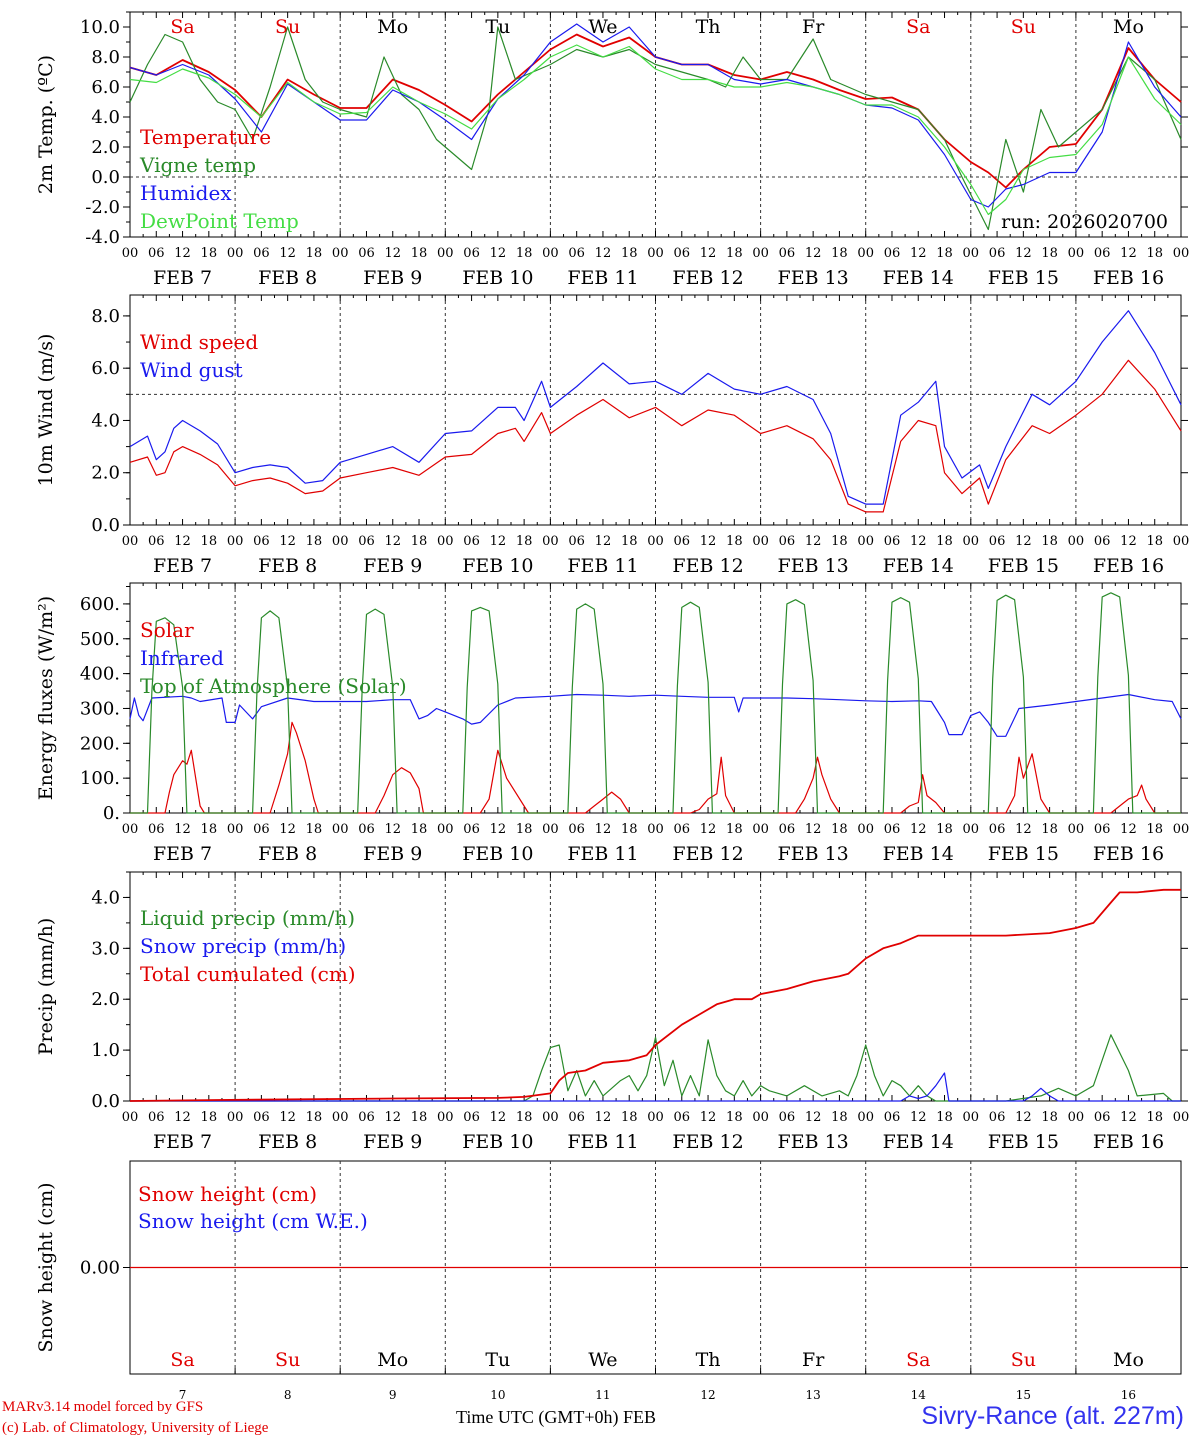  Describe the element at coordinates (182, 278) in the screenshot. I see `date-label: FEB 7` at that location.